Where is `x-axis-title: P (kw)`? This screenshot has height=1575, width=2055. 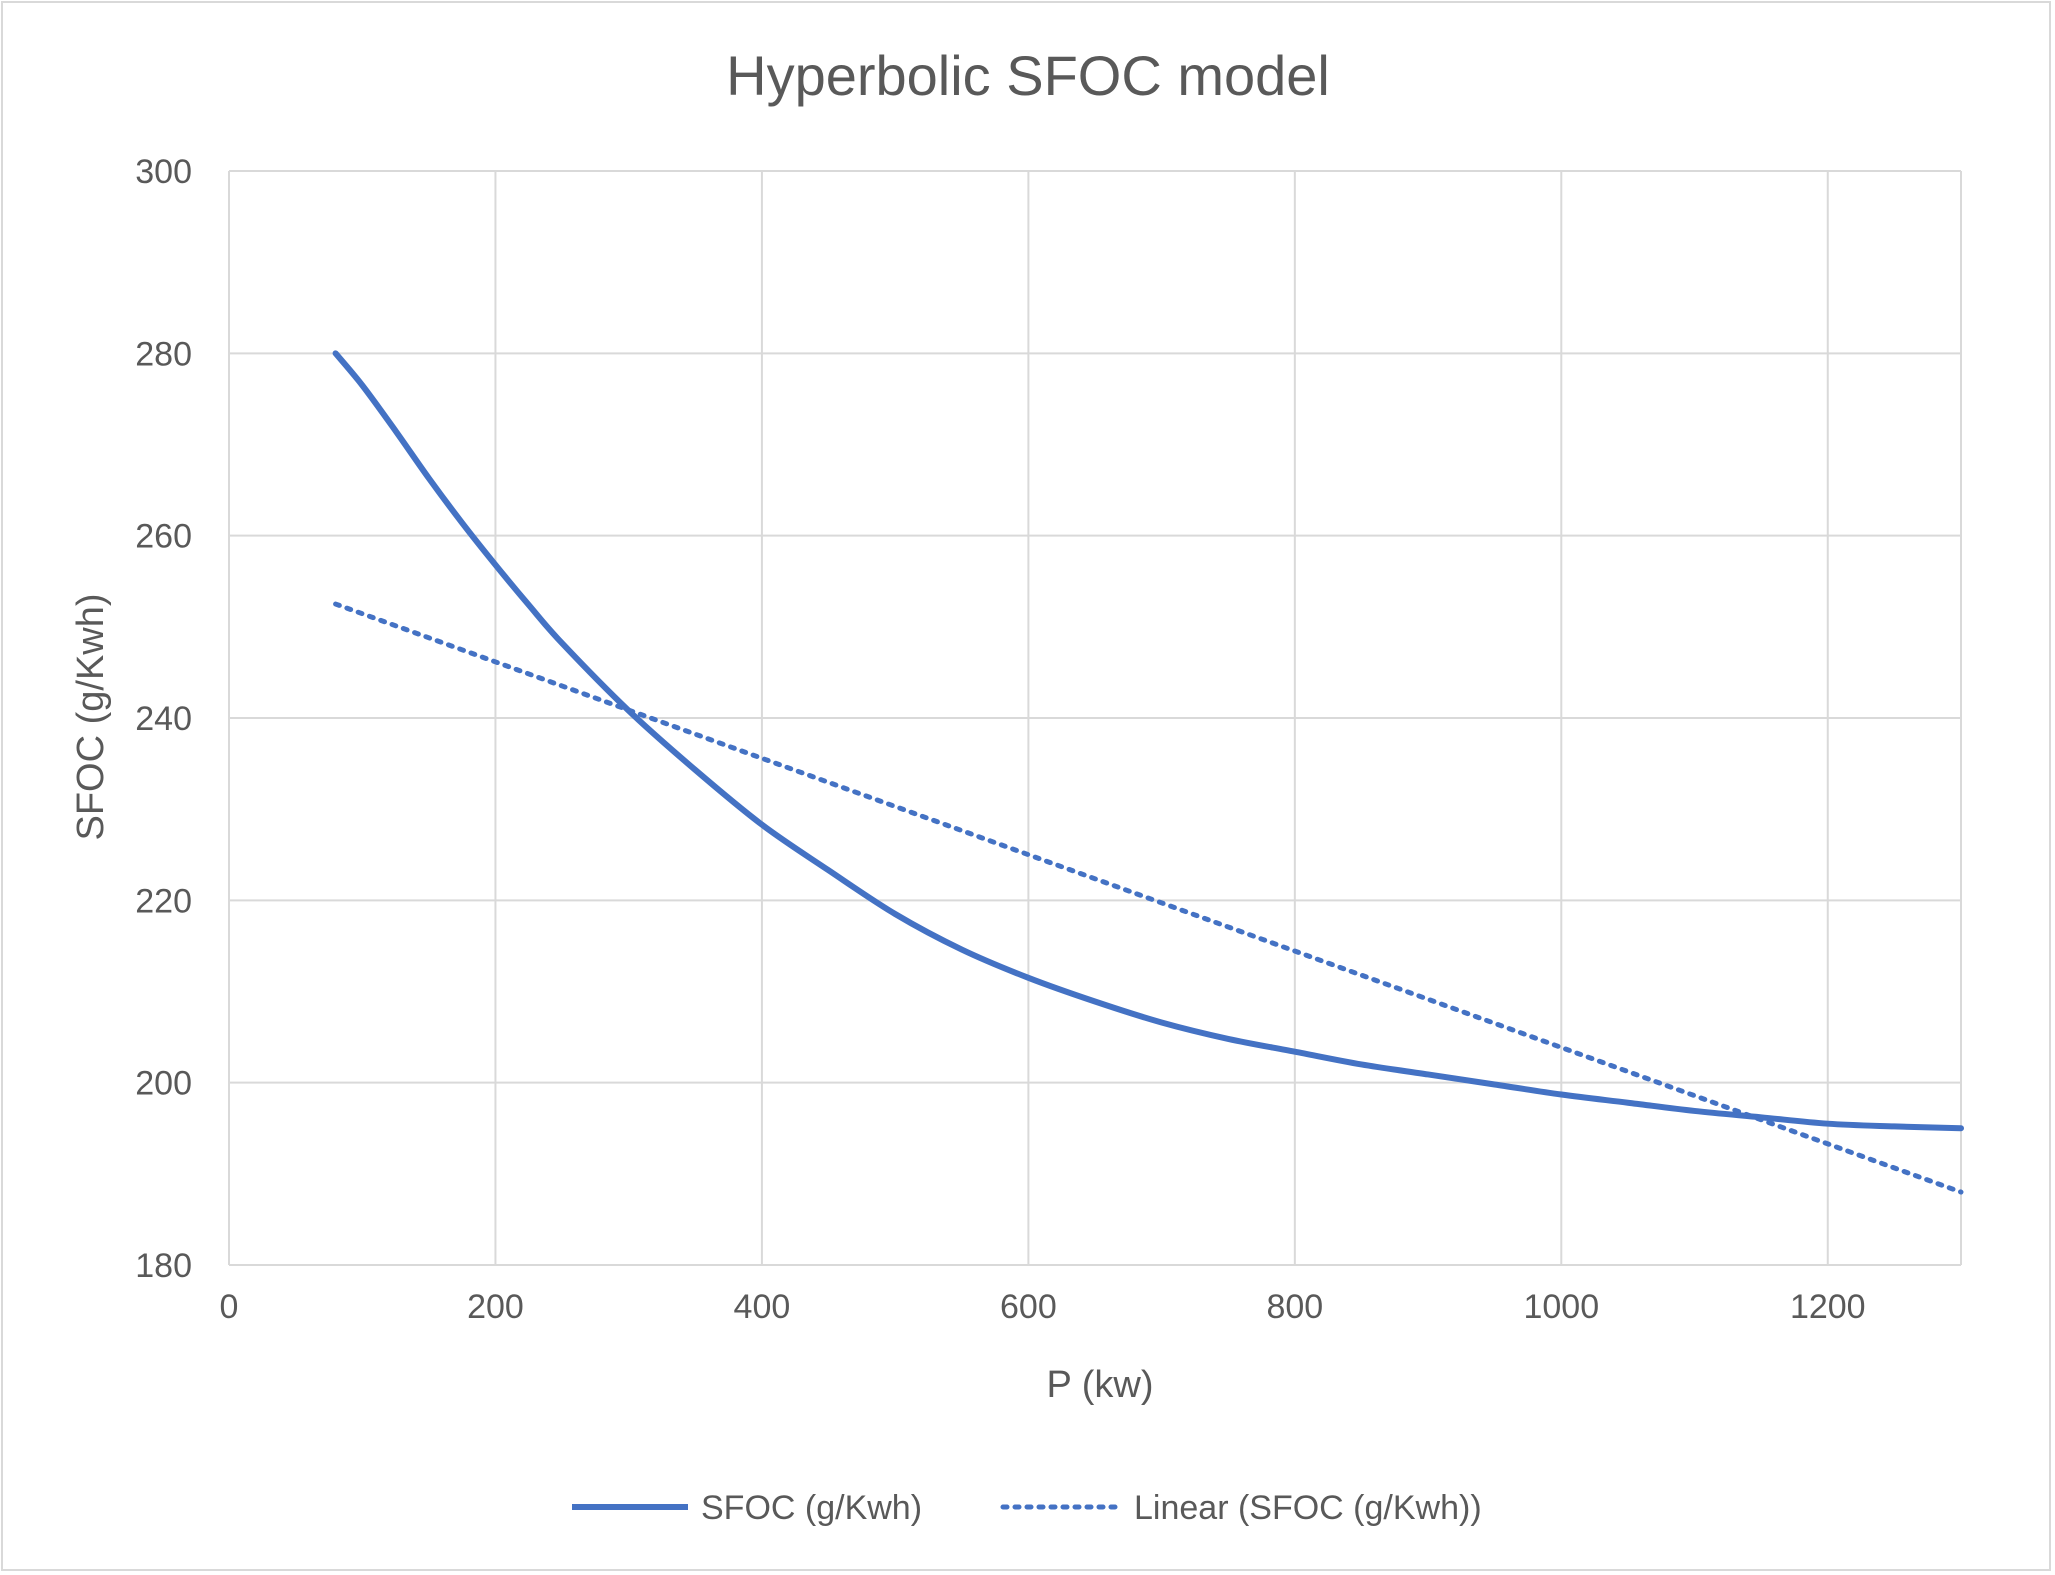 x-axis-title: P (kw) is located at coordinates (1100, 1385).